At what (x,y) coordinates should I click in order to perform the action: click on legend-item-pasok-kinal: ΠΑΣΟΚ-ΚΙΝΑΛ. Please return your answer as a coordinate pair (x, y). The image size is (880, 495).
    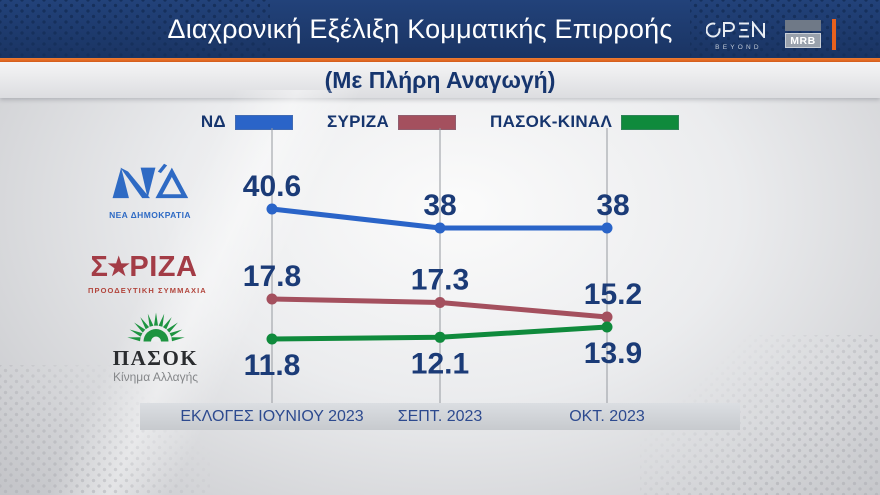
    Looking at the image, I should click on (585, 122).